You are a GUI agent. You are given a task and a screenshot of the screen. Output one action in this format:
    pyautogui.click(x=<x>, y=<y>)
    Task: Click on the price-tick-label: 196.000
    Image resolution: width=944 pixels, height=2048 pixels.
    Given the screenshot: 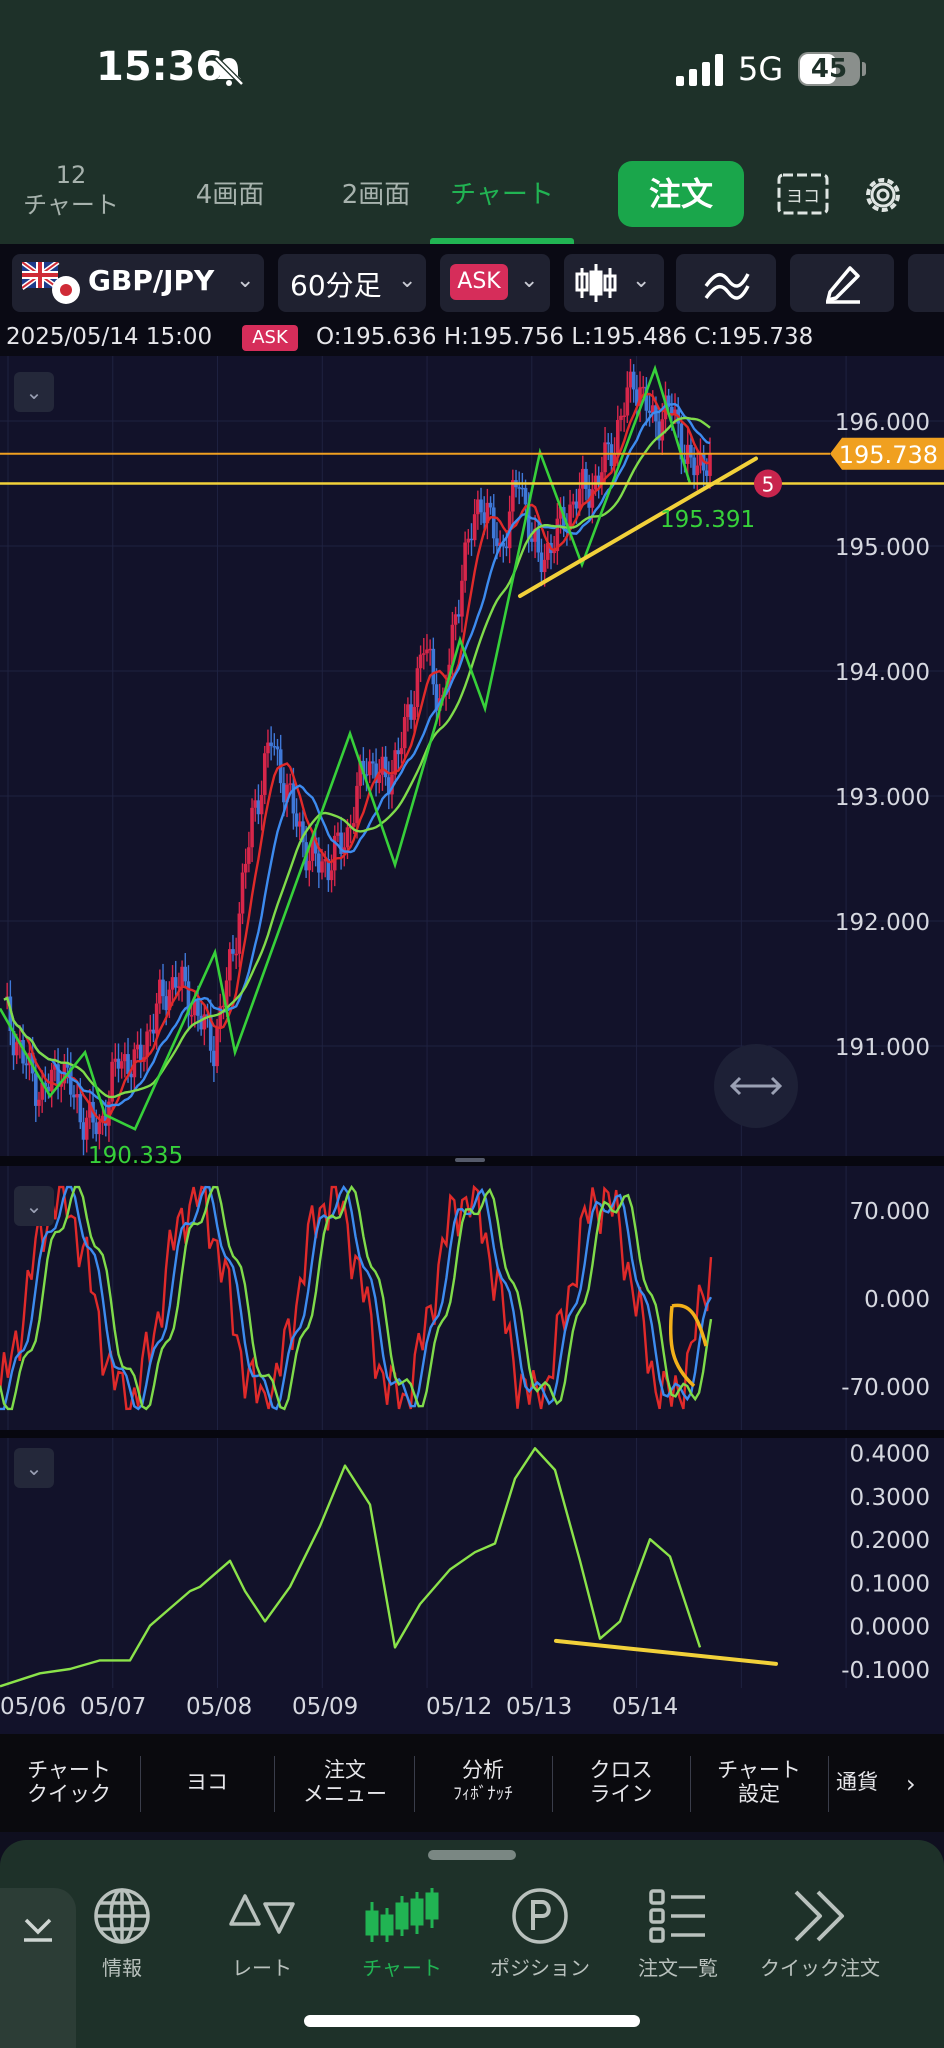 What is the action you would take?
    pyautogui.click(x=882, y=423)
    